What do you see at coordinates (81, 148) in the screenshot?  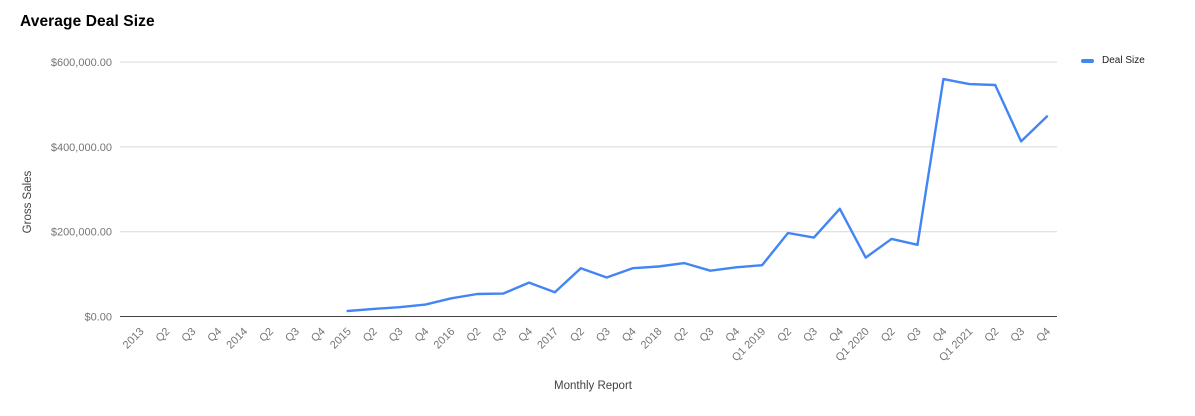 I see `y-tick-label: $400,000.00` at bounding box center [81, 148].